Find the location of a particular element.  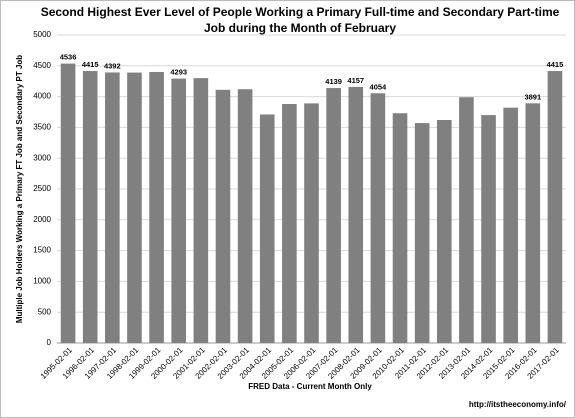

value-label: 4054 is located at coordinates (379, 86).